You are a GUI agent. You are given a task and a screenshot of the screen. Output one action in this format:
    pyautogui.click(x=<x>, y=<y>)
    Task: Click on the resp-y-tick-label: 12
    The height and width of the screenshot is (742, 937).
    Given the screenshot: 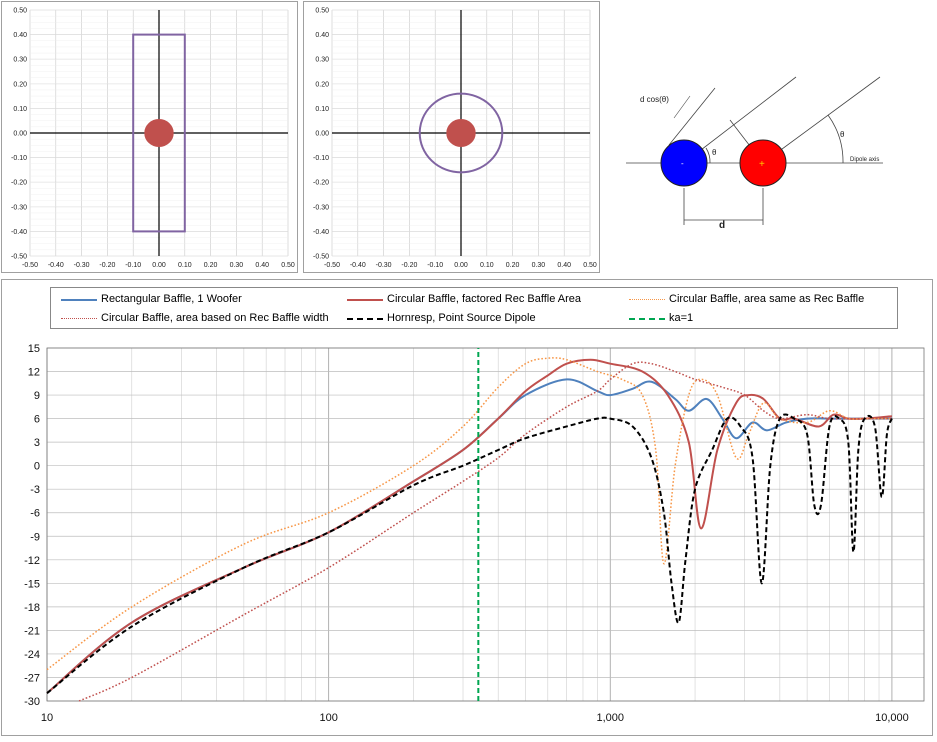 What is the action you would take?
    pyautogui.click(x=34, y=373)
    